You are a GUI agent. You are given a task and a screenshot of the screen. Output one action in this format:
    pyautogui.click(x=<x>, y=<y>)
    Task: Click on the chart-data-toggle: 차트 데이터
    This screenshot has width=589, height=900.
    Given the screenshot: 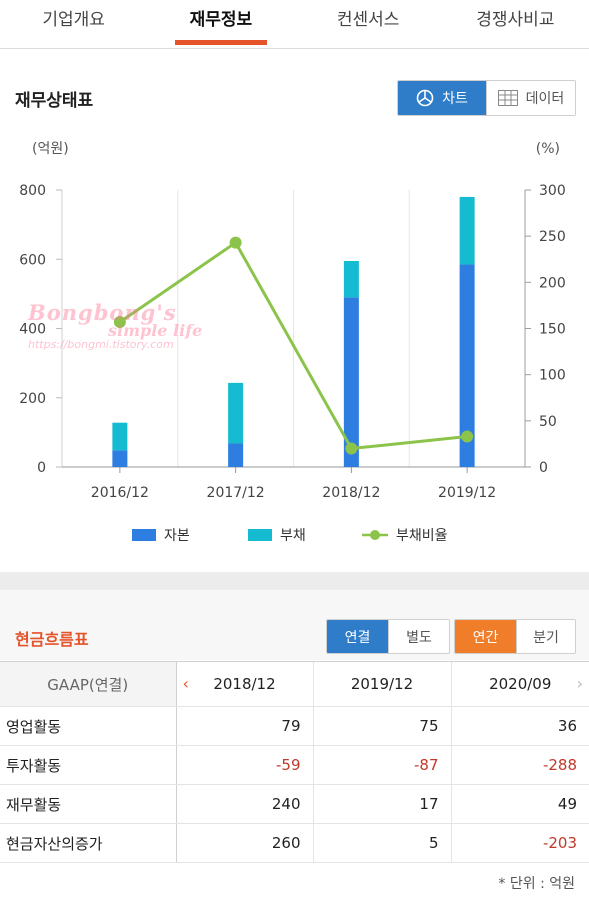 What is the action you would take?
    pyautogui.click(x=486, y=98)
    